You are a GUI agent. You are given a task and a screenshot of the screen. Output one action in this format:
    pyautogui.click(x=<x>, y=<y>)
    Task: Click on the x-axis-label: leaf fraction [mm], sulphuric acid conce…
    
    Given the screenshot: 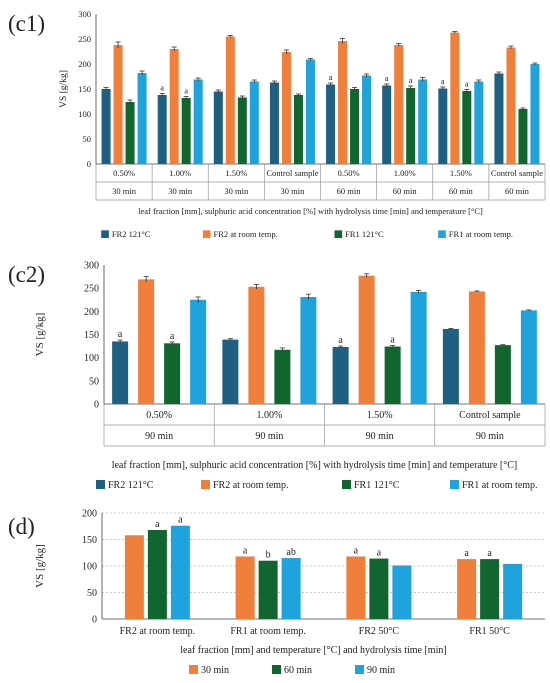 What is the action you would take?
    pyautogui.click(x=315, y=465)
    